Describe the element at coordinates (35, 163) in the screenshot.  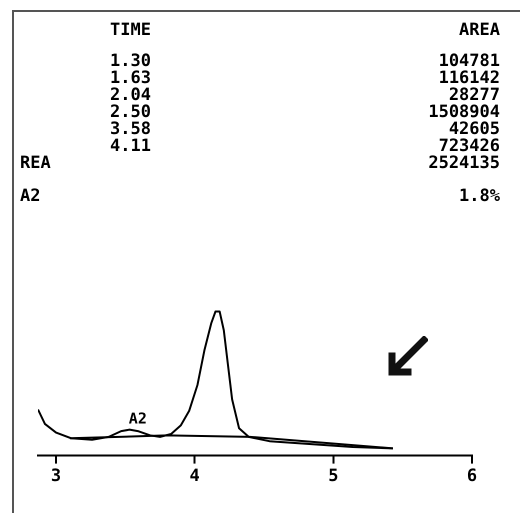
I see `text: REA` at that location.